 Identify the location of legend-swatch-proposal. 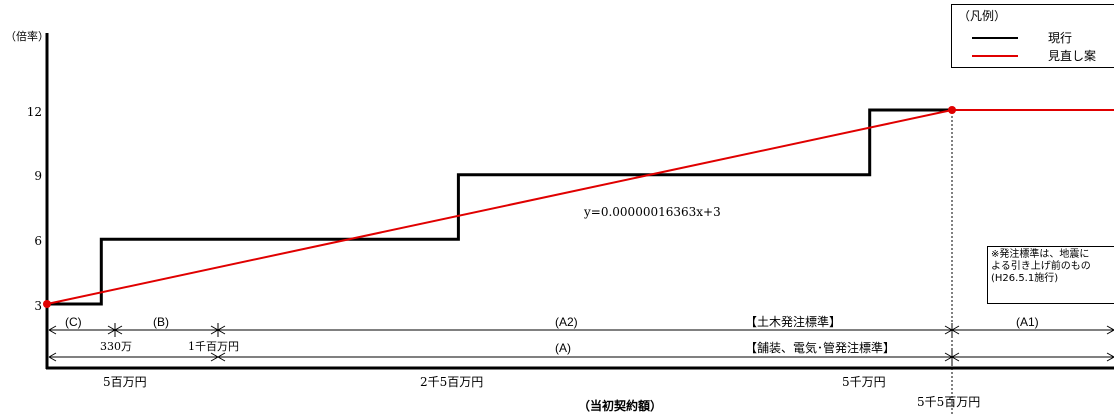
(995, 56).